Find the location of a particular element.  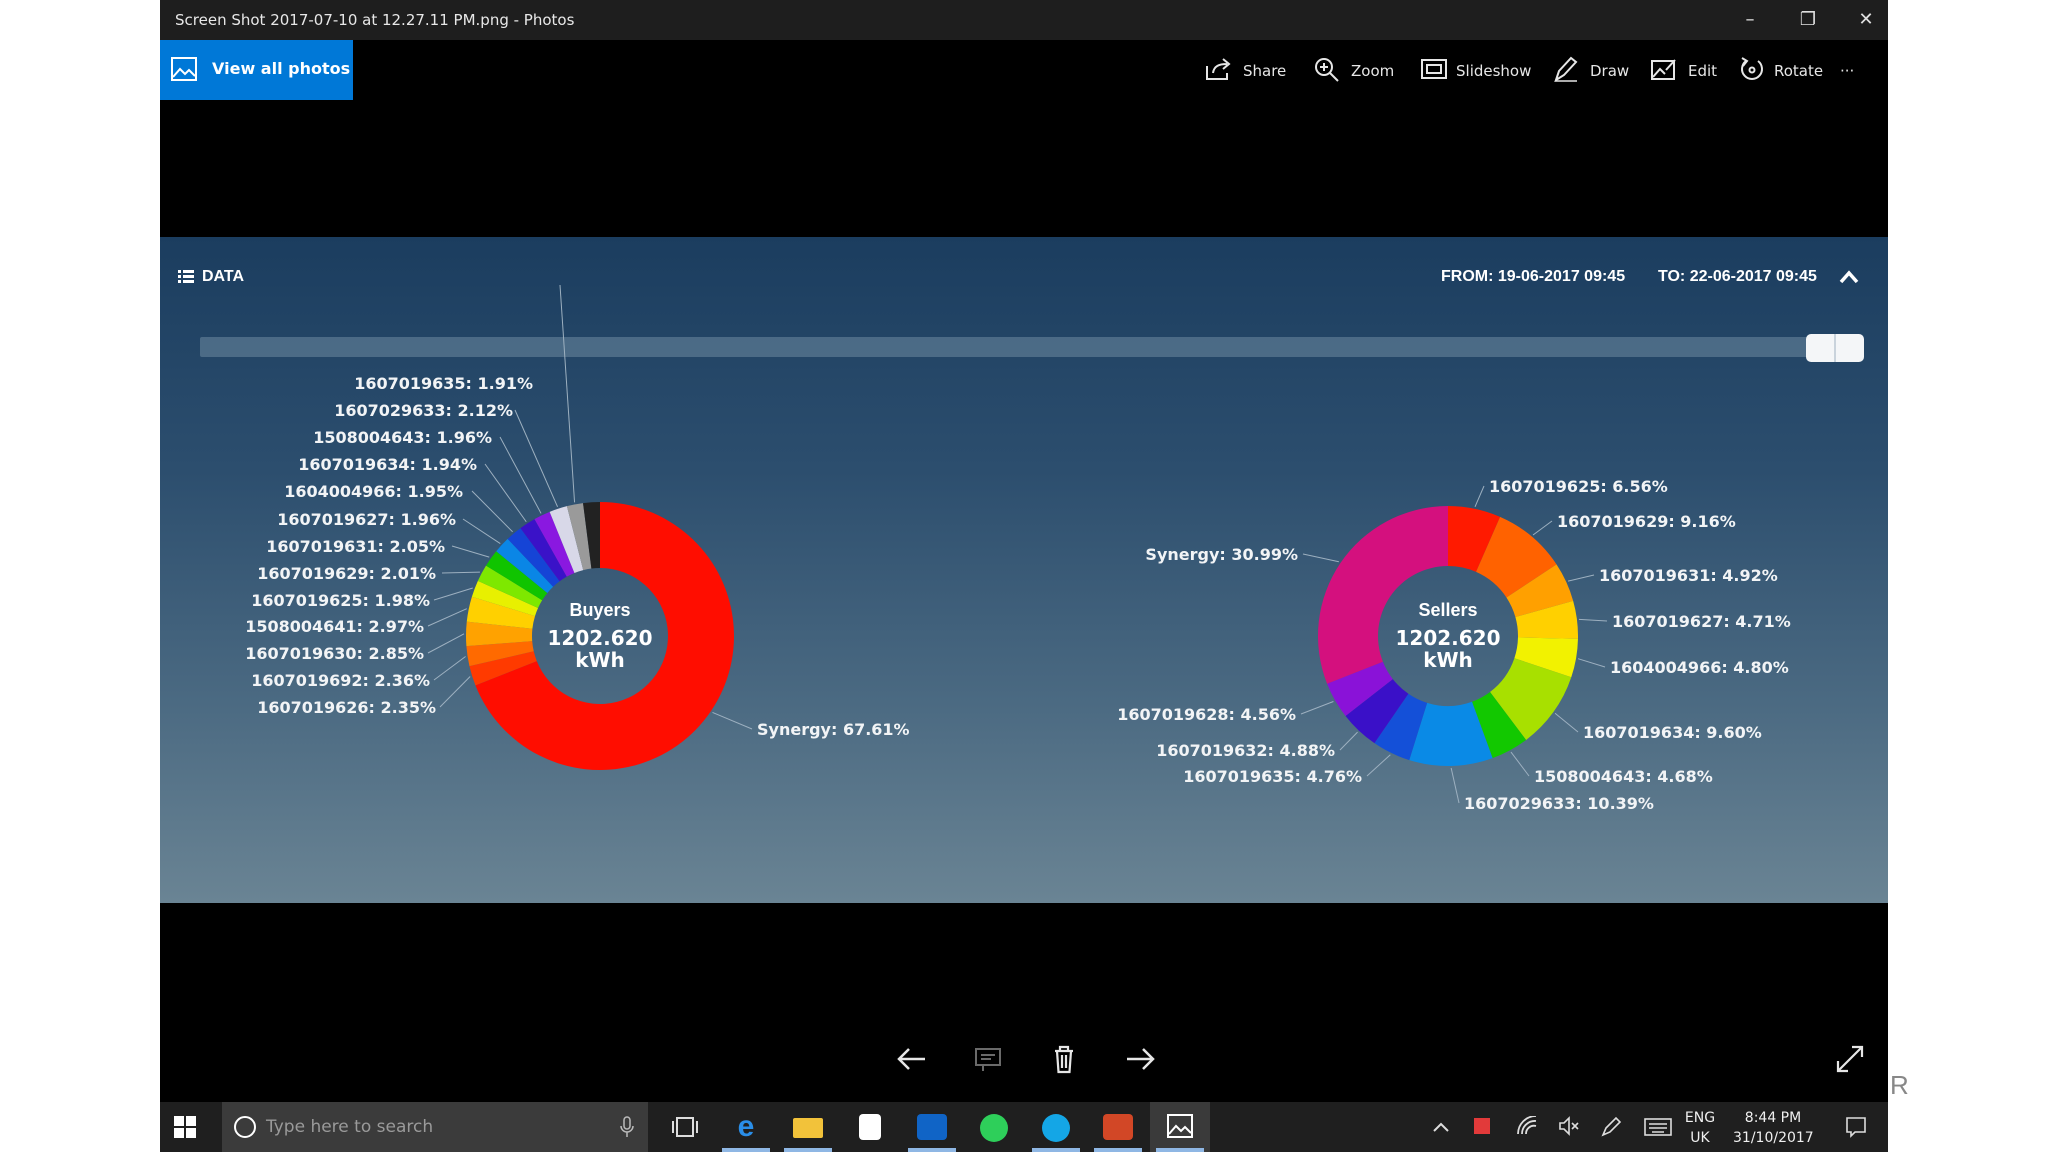

slideshow-label: Slideshow is located at coordinates (1494, 71).